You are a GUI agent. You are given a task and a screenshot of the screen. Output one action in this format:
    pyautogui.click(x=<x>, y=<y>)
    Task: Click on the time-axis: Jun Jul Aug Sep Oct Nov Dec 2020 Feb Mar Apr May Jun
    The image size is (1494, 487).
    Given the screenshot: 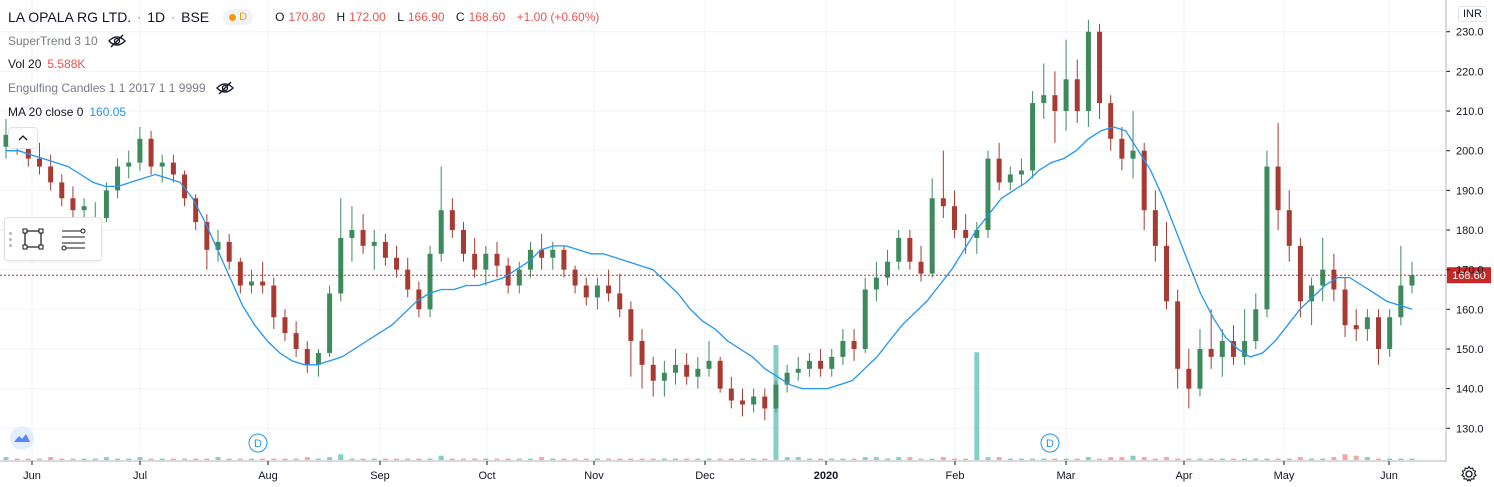 What is the action you would take?
    pyautogui.click(x=723, y=471)
    